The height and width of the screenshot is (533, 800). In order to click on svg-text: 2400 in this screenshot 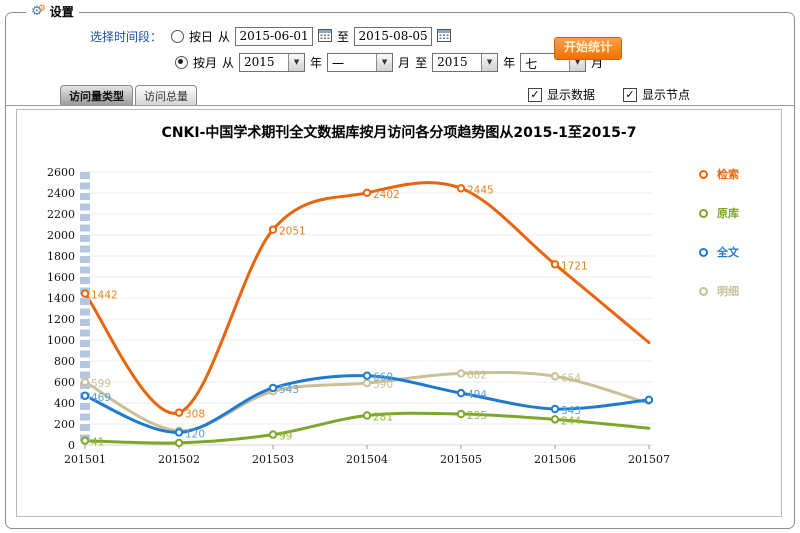, I will do `click(61, 193)`.